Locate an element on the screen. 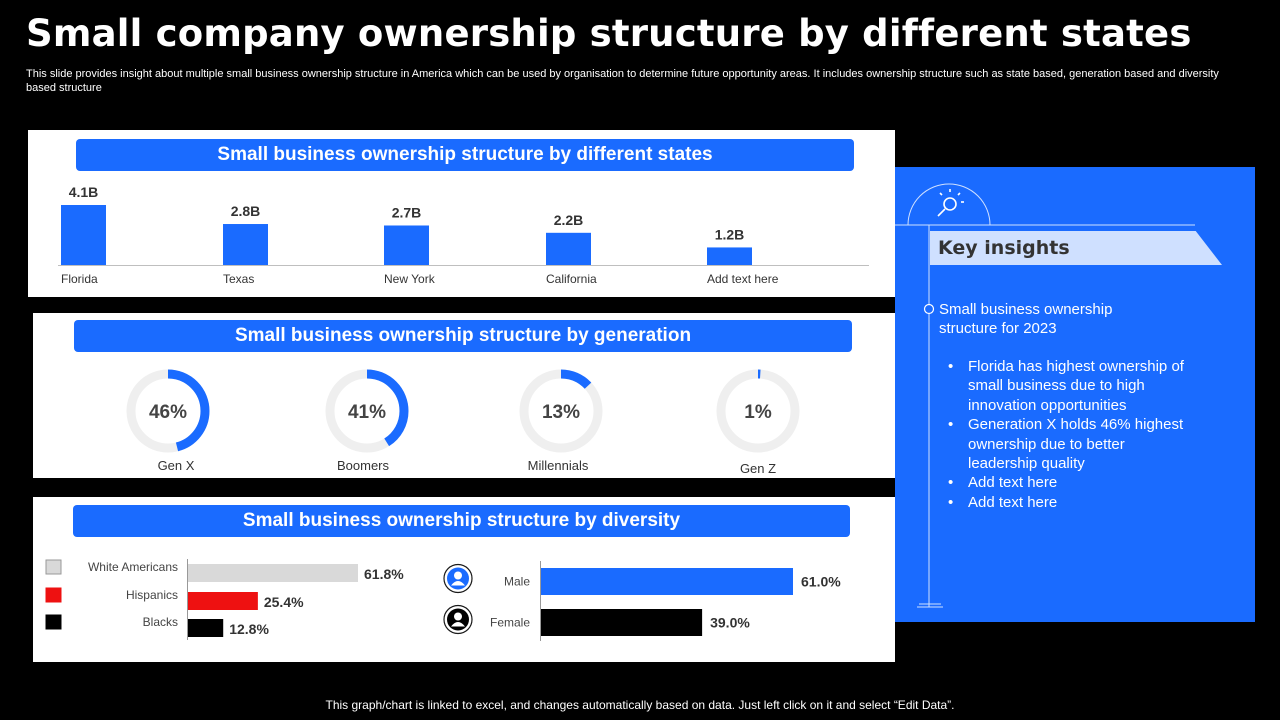  data-label: 2.2B is located at coordinates (569, 220).